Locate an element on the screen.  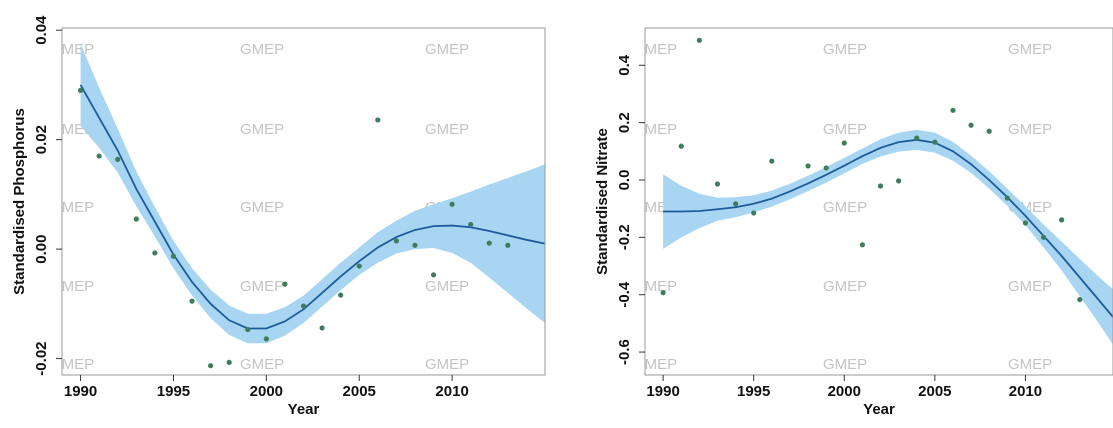
x-tick-label: 2005 is located at coordinates (934, 391).